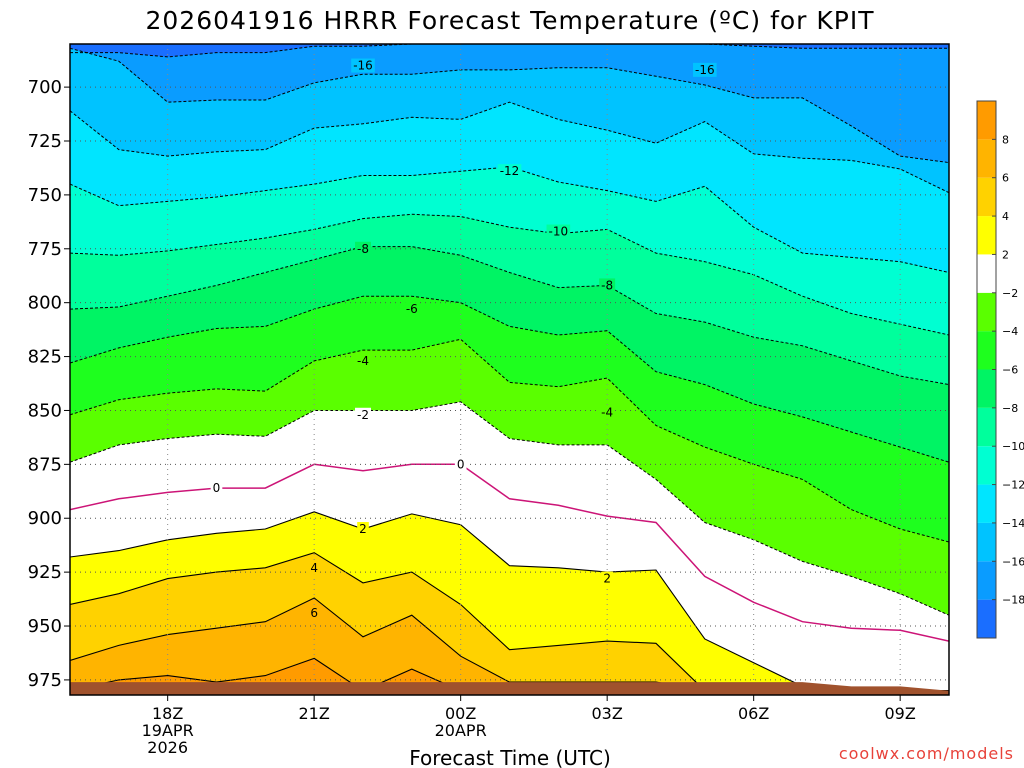 This screenshot has height=768, width=1024. What do you see at coordinates (45, 626) in the screenshot?
I see `y-tick-label: 950` at bounding box center [45, 626].